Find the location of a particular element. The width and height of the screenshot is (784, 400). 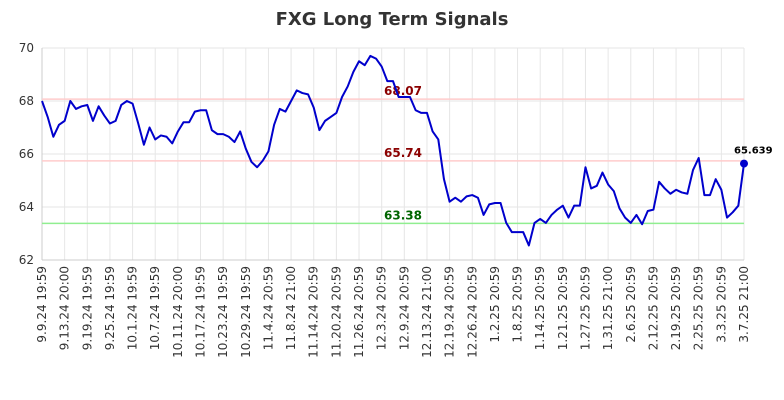

x-tick-label: 12.13.24 21:00 is located at coordinates (427, 312).